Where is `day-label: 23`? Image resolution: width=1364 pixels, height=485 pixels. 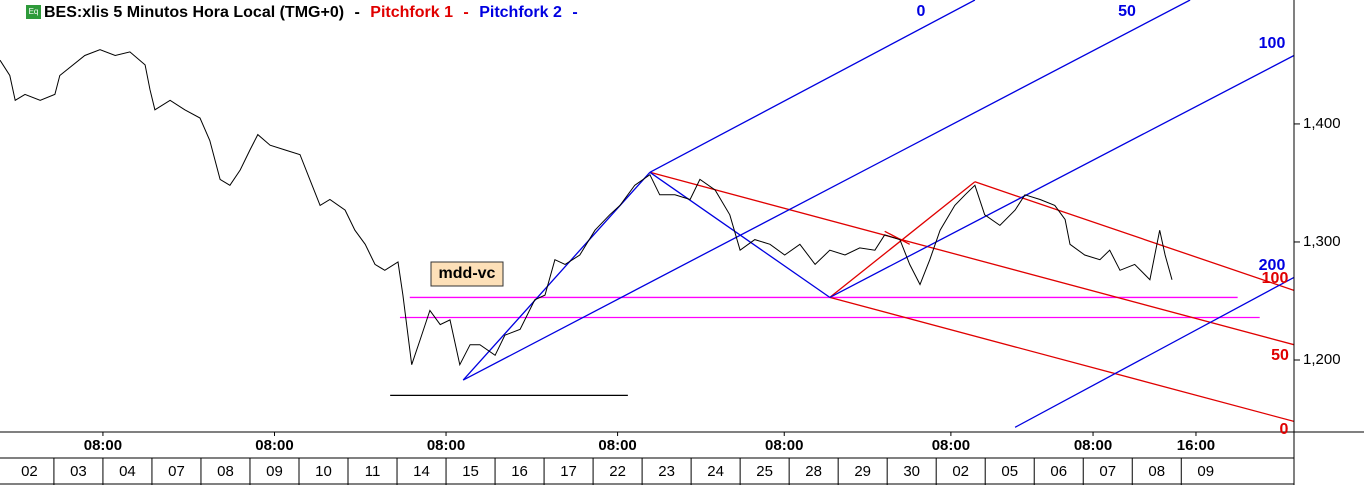 day-label: 23 is located at coordinates (666, 471).